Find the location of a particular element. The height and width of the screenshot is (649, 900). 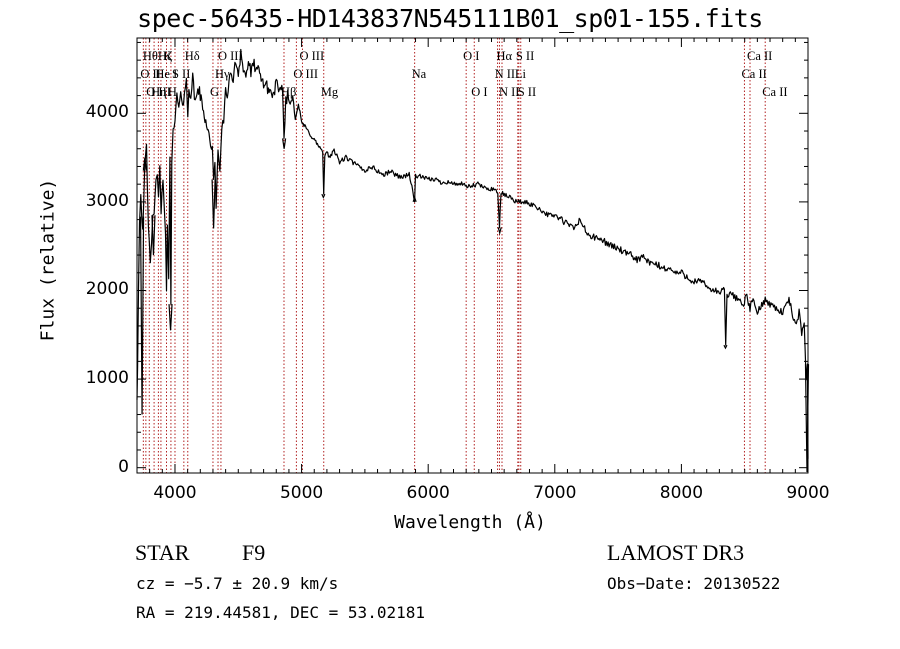

x-tick-label: 4000 is located at coordinates (175, 493).